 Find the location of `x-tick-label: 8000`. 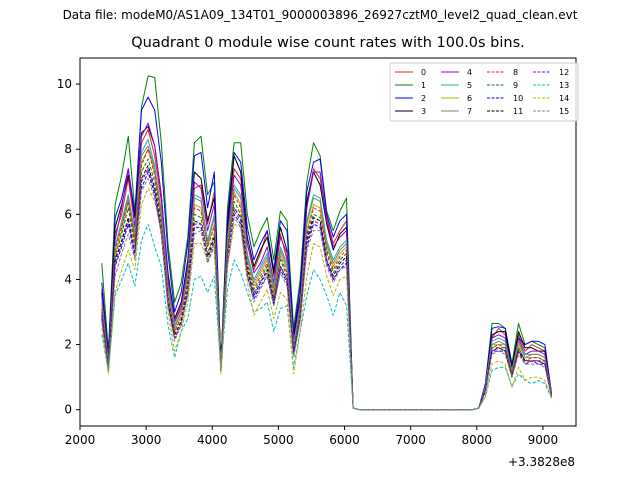

x-tick-label: 8000 is located at coordinates (477, 440).